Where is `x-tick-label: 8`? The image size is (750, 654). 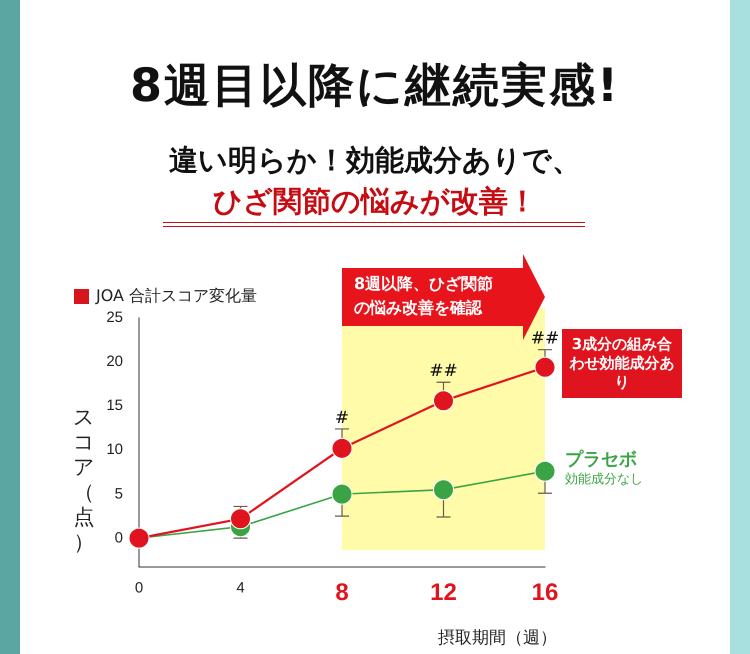
x-tick-label: 8 is located at coordinates (342, 592).